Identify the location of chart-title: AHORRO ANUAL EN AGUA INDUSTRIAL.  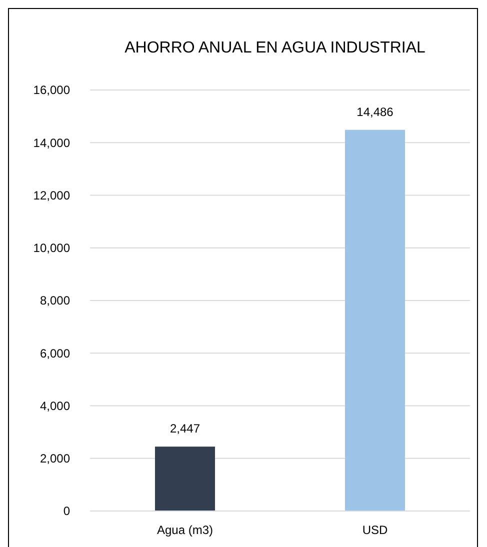
(275, 48).